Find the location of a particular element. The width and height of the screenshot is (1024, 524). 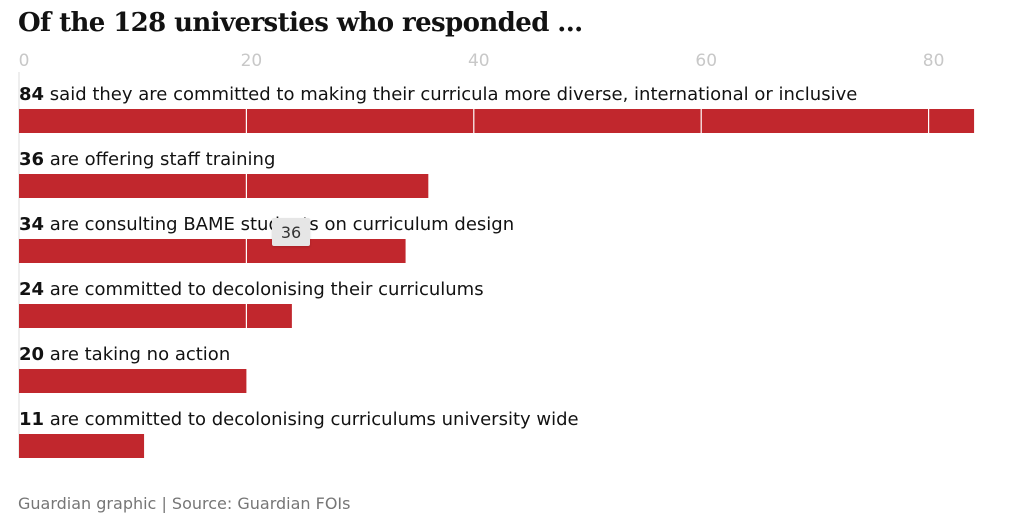

bar-label: 36 are offering staff training is located at coordinates (147, 159).